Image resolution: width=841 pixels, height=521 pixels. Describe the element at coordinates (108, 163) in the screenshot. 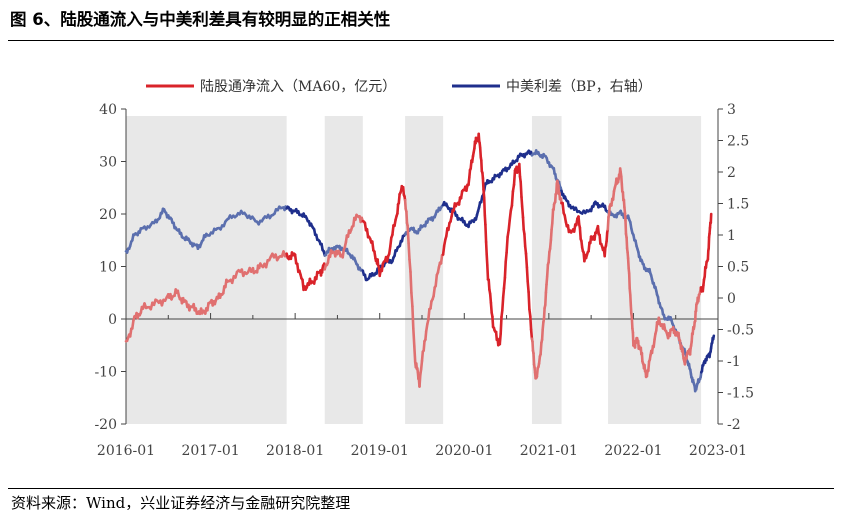

I see `left-tick-label: 30` at that location.